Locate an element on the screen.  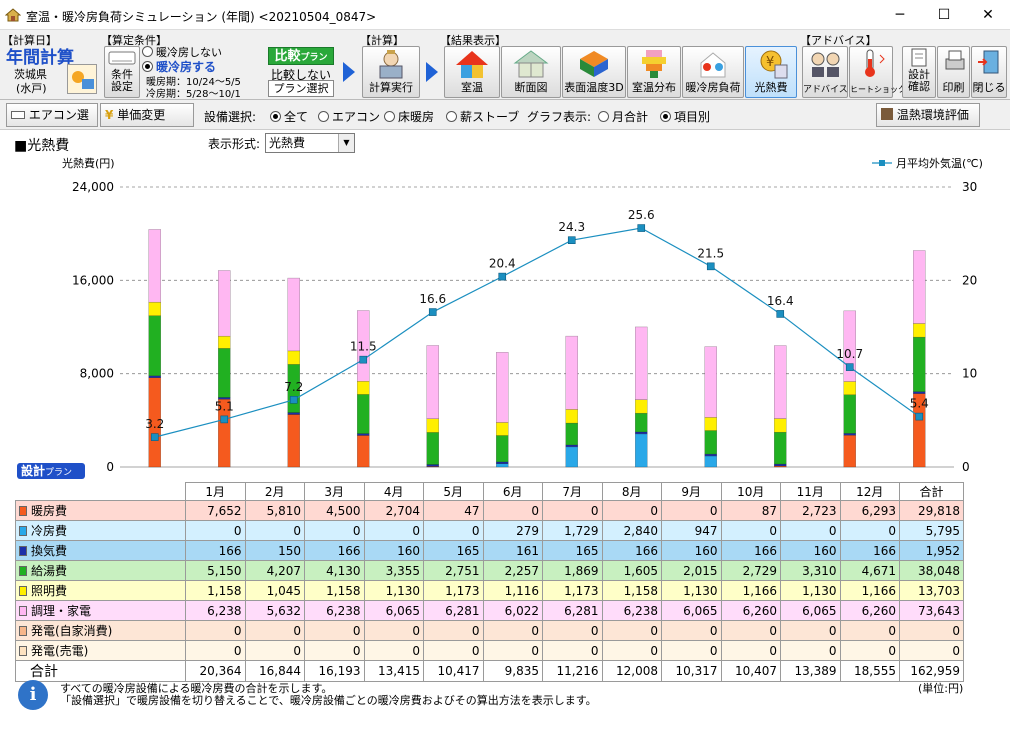
y2-tick-label: 0 is located at coordinates (966, 467).